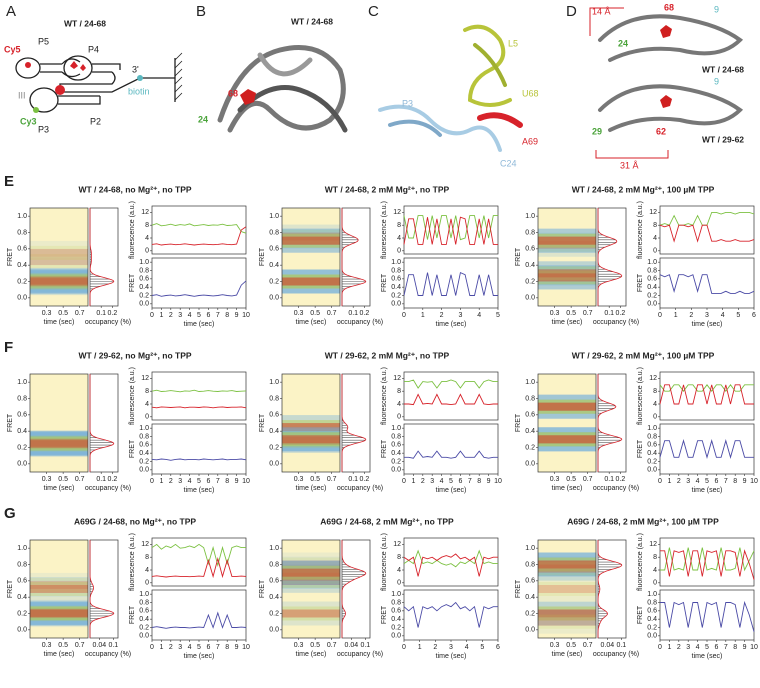  I want to click on x-tick-label: 0.2, so click(365, 313).